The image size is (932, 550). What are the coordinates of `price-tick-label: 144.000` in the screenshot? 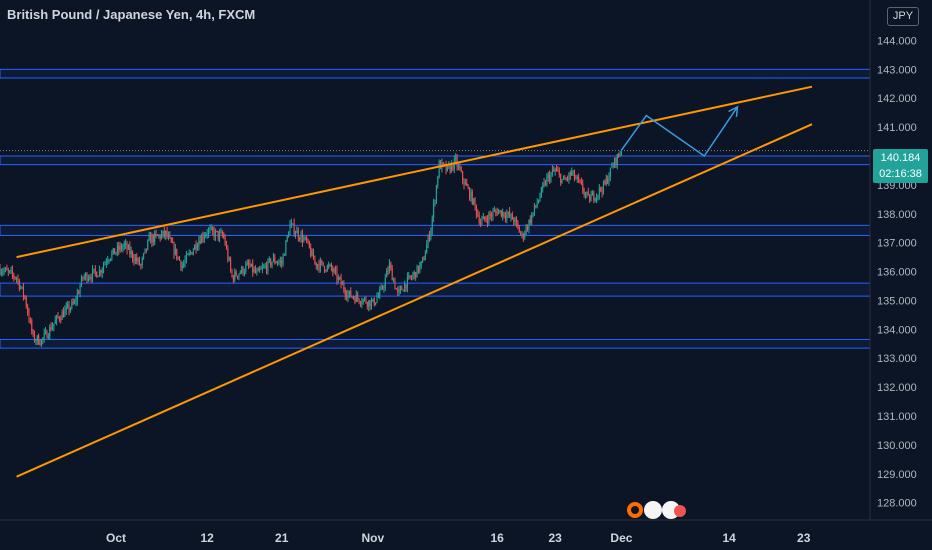 It's located at (897, 41).